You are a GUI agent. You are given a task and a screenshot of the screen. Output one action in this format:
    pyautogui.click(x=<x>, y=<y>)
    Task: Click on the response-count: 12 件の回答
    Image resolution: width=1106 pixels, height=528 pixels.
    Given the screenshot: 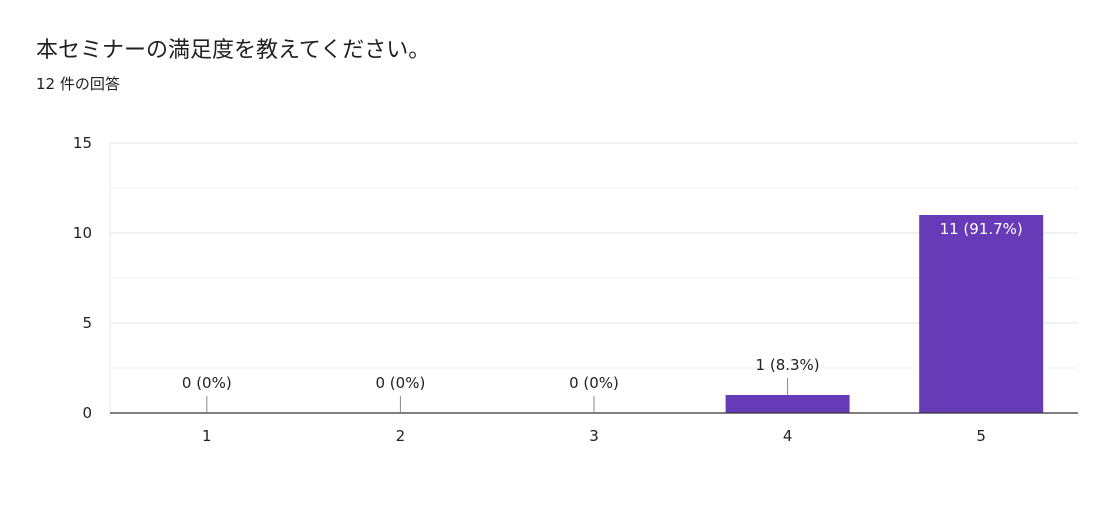 What is the action you would take?
    pyautogui.click(x=78, y=84)
    